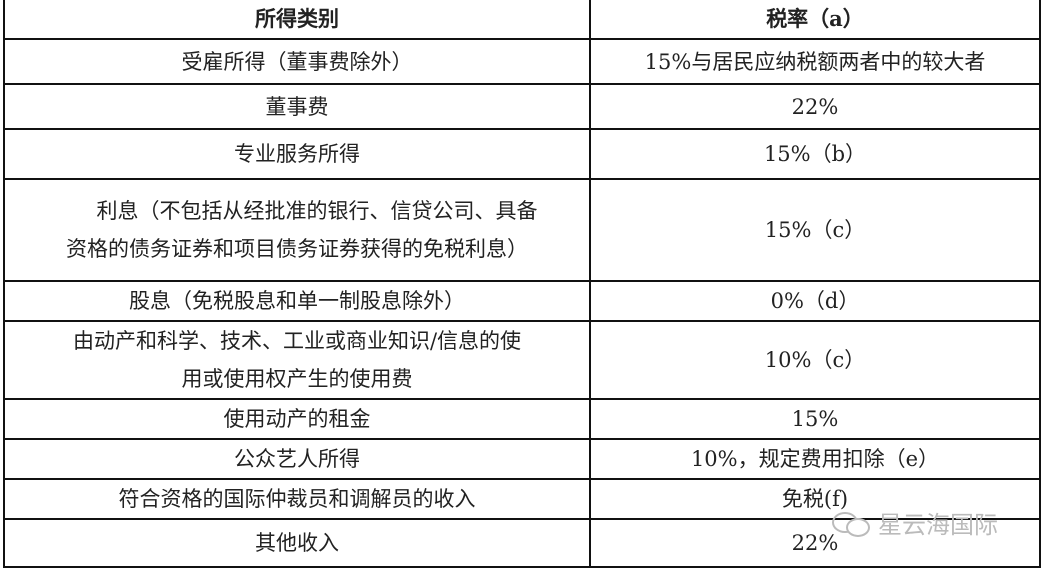 The width and height of the screenshot is (1048, 568). What do you see at coordinates (297, 249) in the screenshot?
I see `category-line: 资格的债务证券和项目债务证券获得的免税利息）` at bounding box center [297, 249].